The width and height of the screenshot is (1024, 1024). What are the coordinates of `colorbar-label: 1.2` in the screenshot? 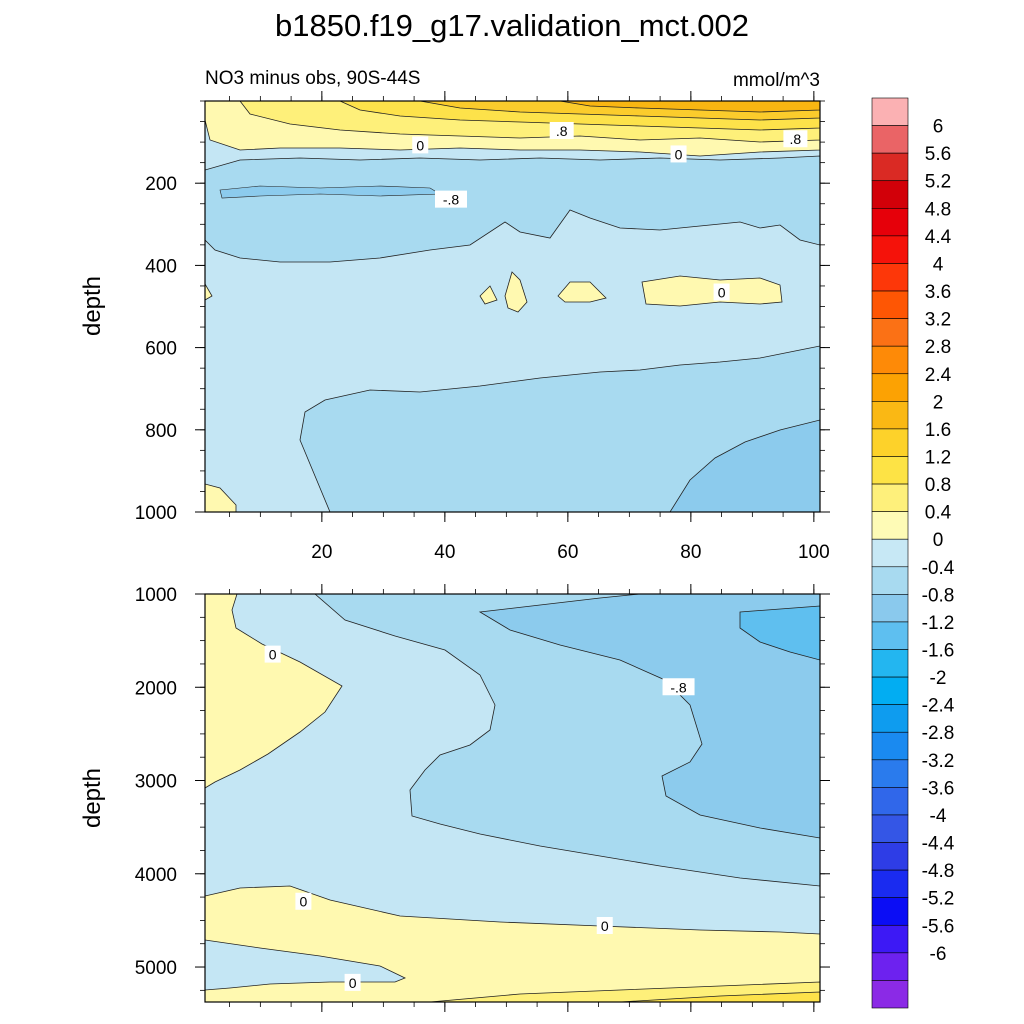 It's located at (938, 457).